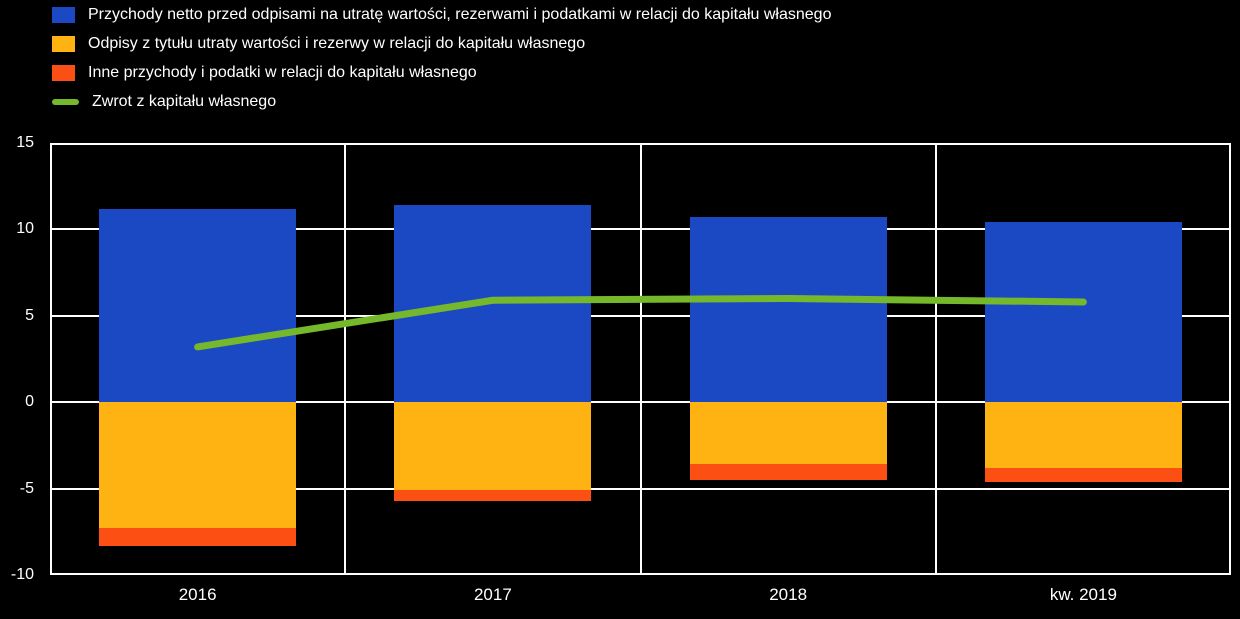  What do you see at coordinates (25, 229) in the screenshot?
I see `y-tick-label-10: 10` at bounding box center [25, 229].